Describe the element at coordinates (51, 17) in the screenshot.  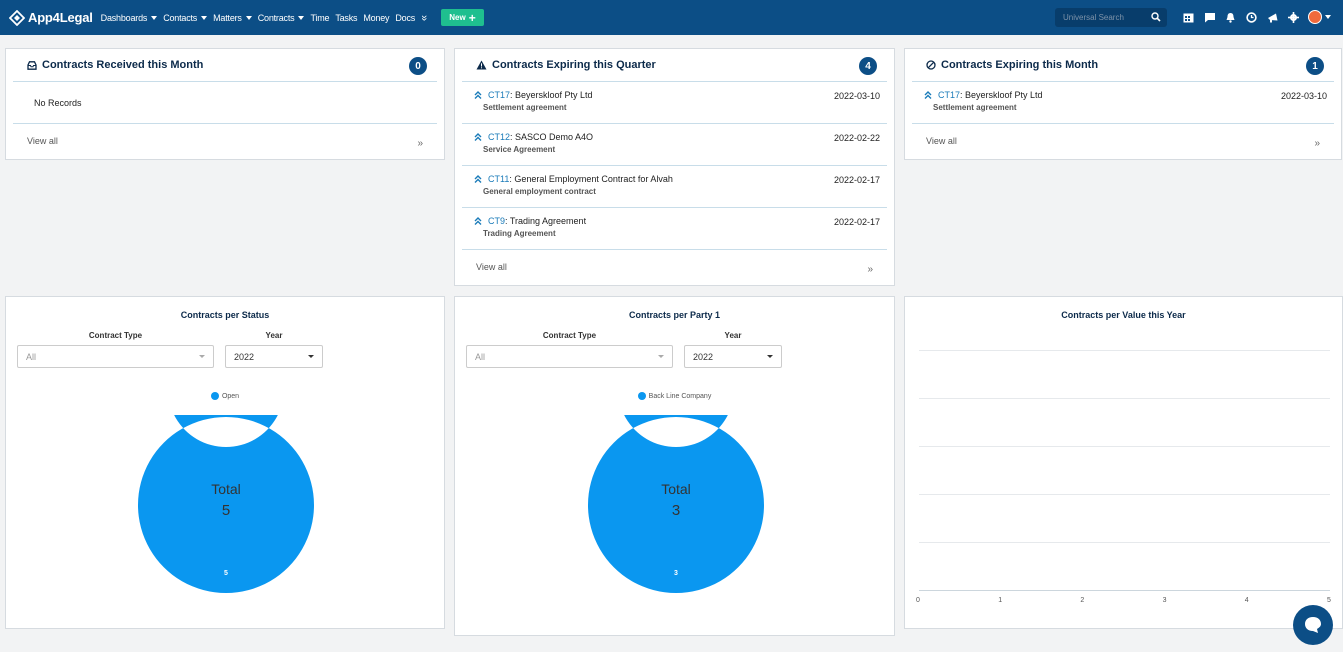
I see `brand-logo: App4Legal` at that location.